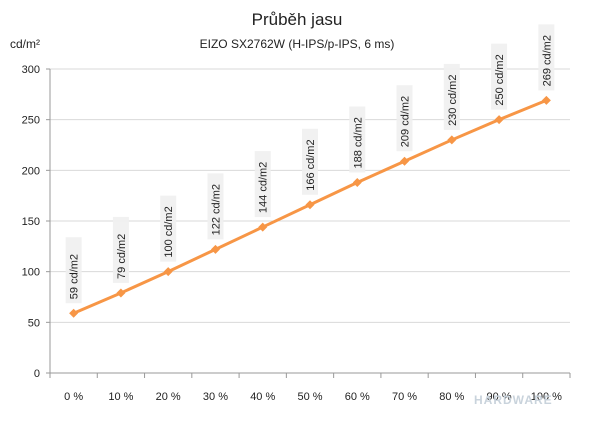 Image resolution: width=594 pixels, height=426 pixels. Describe the element at coordinates (297, 44) in the screenshot. I see `chart-subtitle: EIZO SX2762W (H-IPS/p-IPS, 6 ms)` at that location.